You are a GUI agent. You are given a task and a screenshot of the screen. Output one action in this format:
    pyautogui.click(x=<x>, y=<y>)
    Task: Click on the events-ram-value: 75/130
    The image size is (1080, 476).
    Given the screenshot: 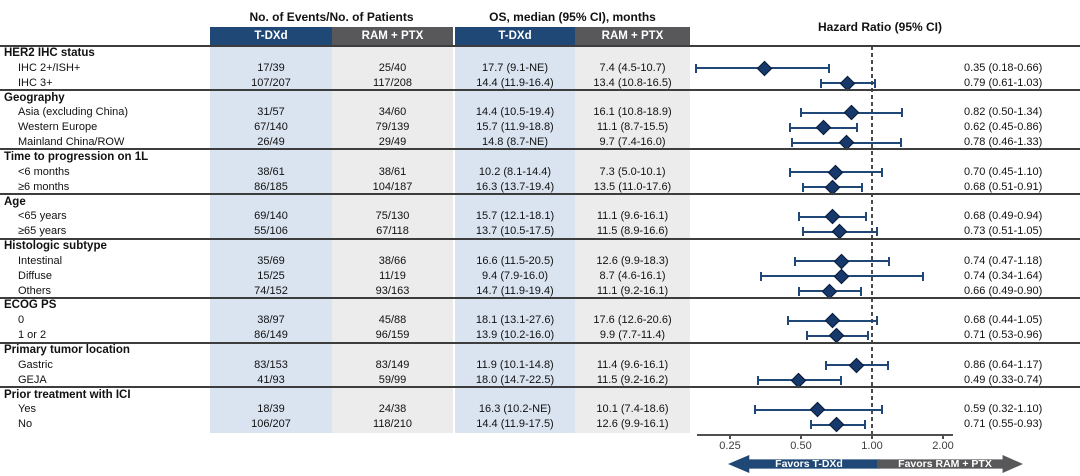 What is the action you would take?
    pyautogui.click(x=392, y=216)
    